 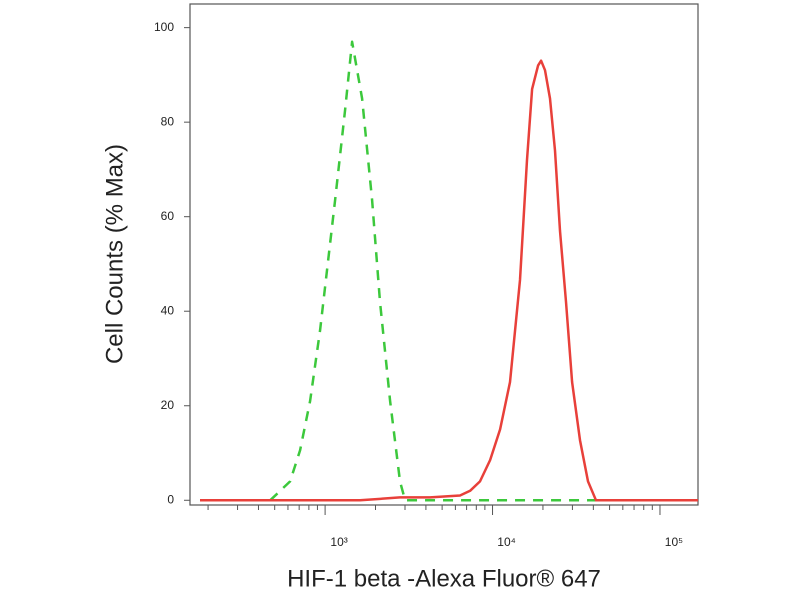 What do you see at coordinates (674, 542) in the screenshot?
I see `x-tick-label: 10⁵` at bounding box center [674, 542].